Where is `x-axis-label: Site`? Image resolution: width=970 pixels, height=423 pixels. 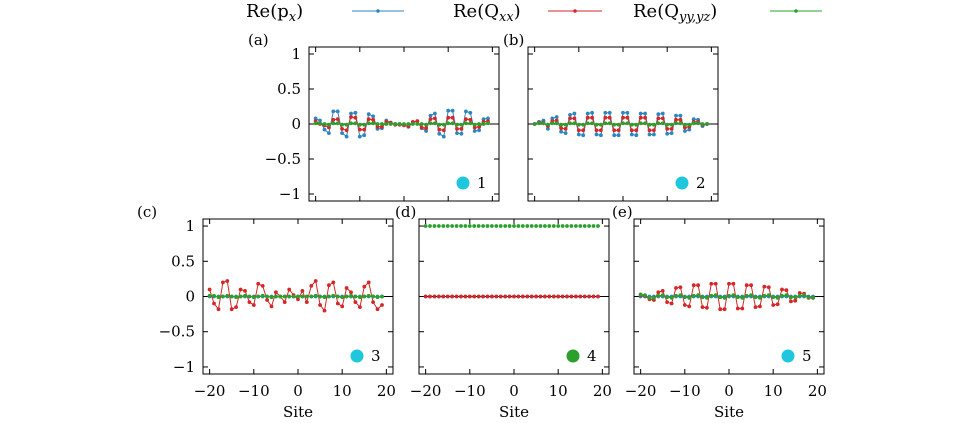
x-axis-label: Site is located at coordinates (298, 412).